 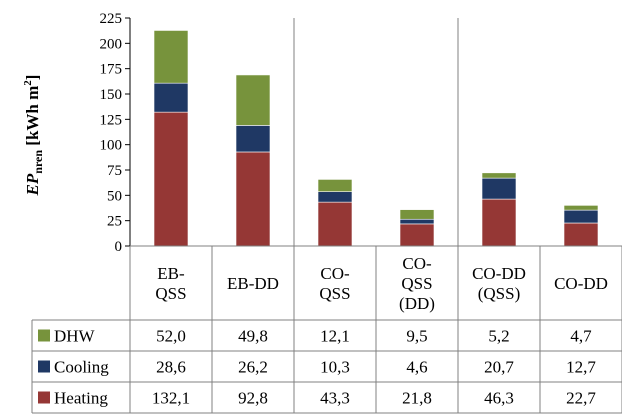 What do you see at coordinates (38, 162) in the screenshot?
I see `y-axis-title-sub: nren` at bounding box center [38, 162].